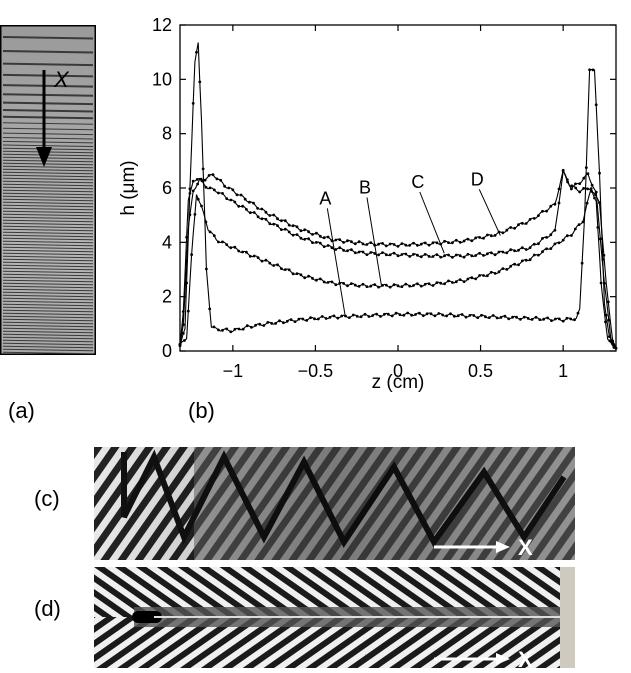  What do you see at coordinates (334, 503) in the screenshot?
I see `photo-c-image: X` at bounding box center [334, 503].